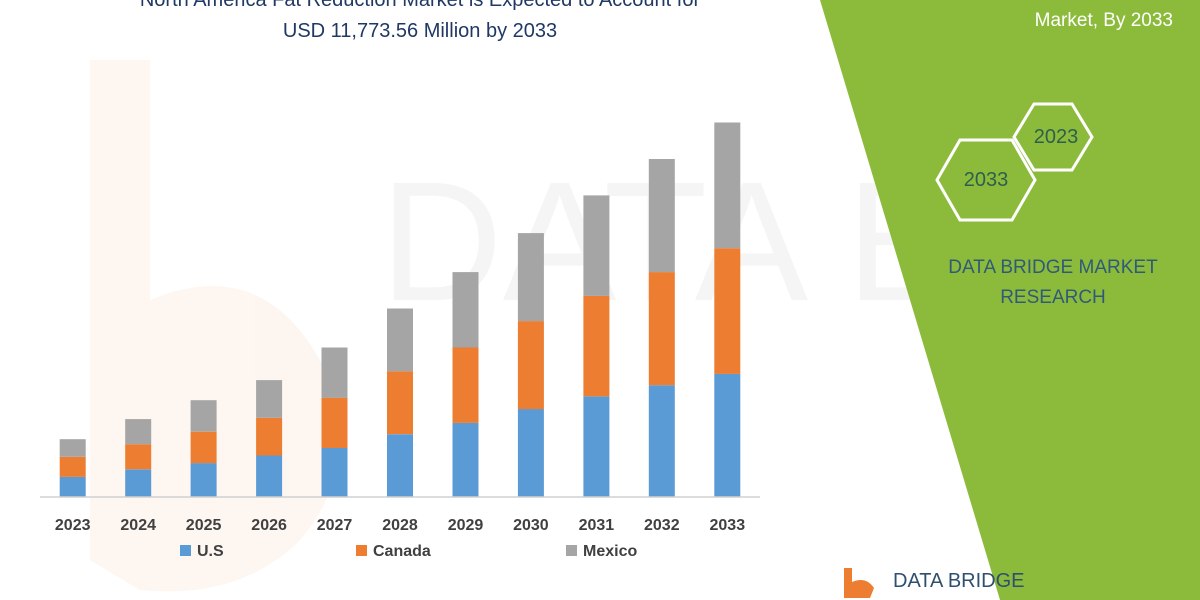 This screenshot has height=600, width=1200. What do you see at coordinates (596, 346) in the screenshot?
I see `bar-canada-2031` at bounding box center [596, 346].